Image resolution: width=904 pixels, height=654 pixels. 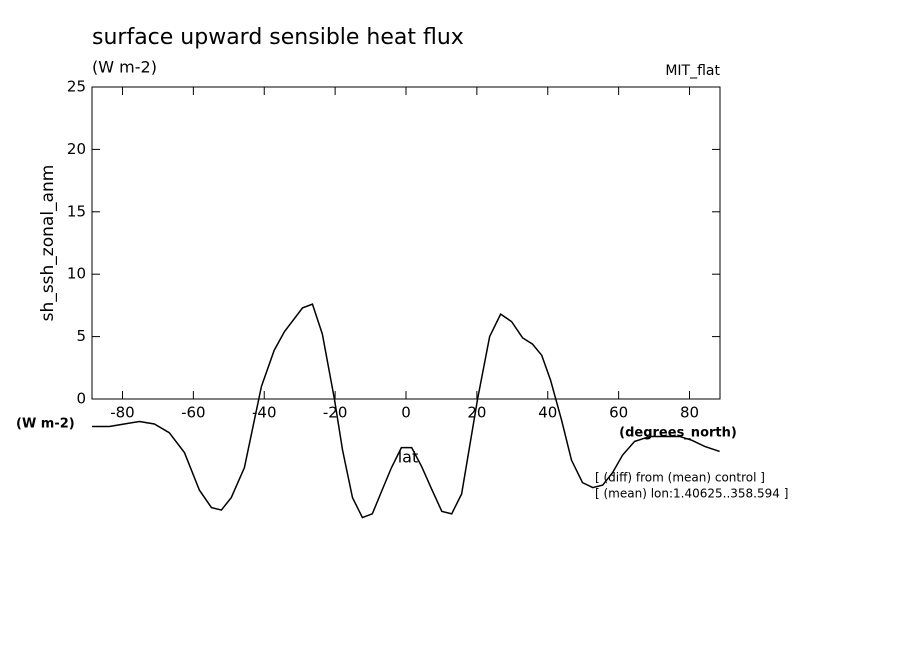 What do you see at coordinates (81, 399) in the screenshot?
I see `y-tick-label: 0` at bounding box center [81, 399].